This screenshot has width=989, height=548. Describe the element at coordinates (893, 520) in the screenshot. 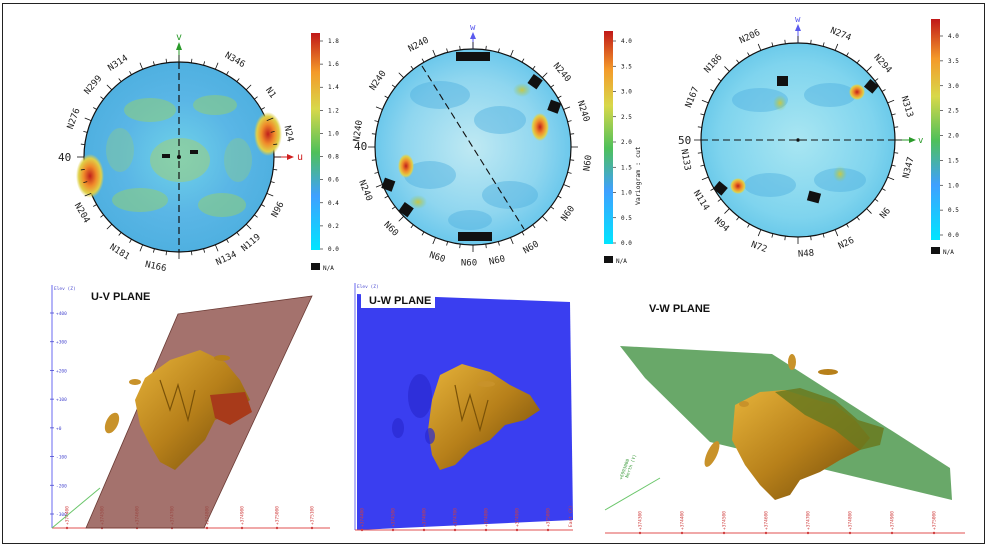

I see `x-tick-label: +374900` at that location.